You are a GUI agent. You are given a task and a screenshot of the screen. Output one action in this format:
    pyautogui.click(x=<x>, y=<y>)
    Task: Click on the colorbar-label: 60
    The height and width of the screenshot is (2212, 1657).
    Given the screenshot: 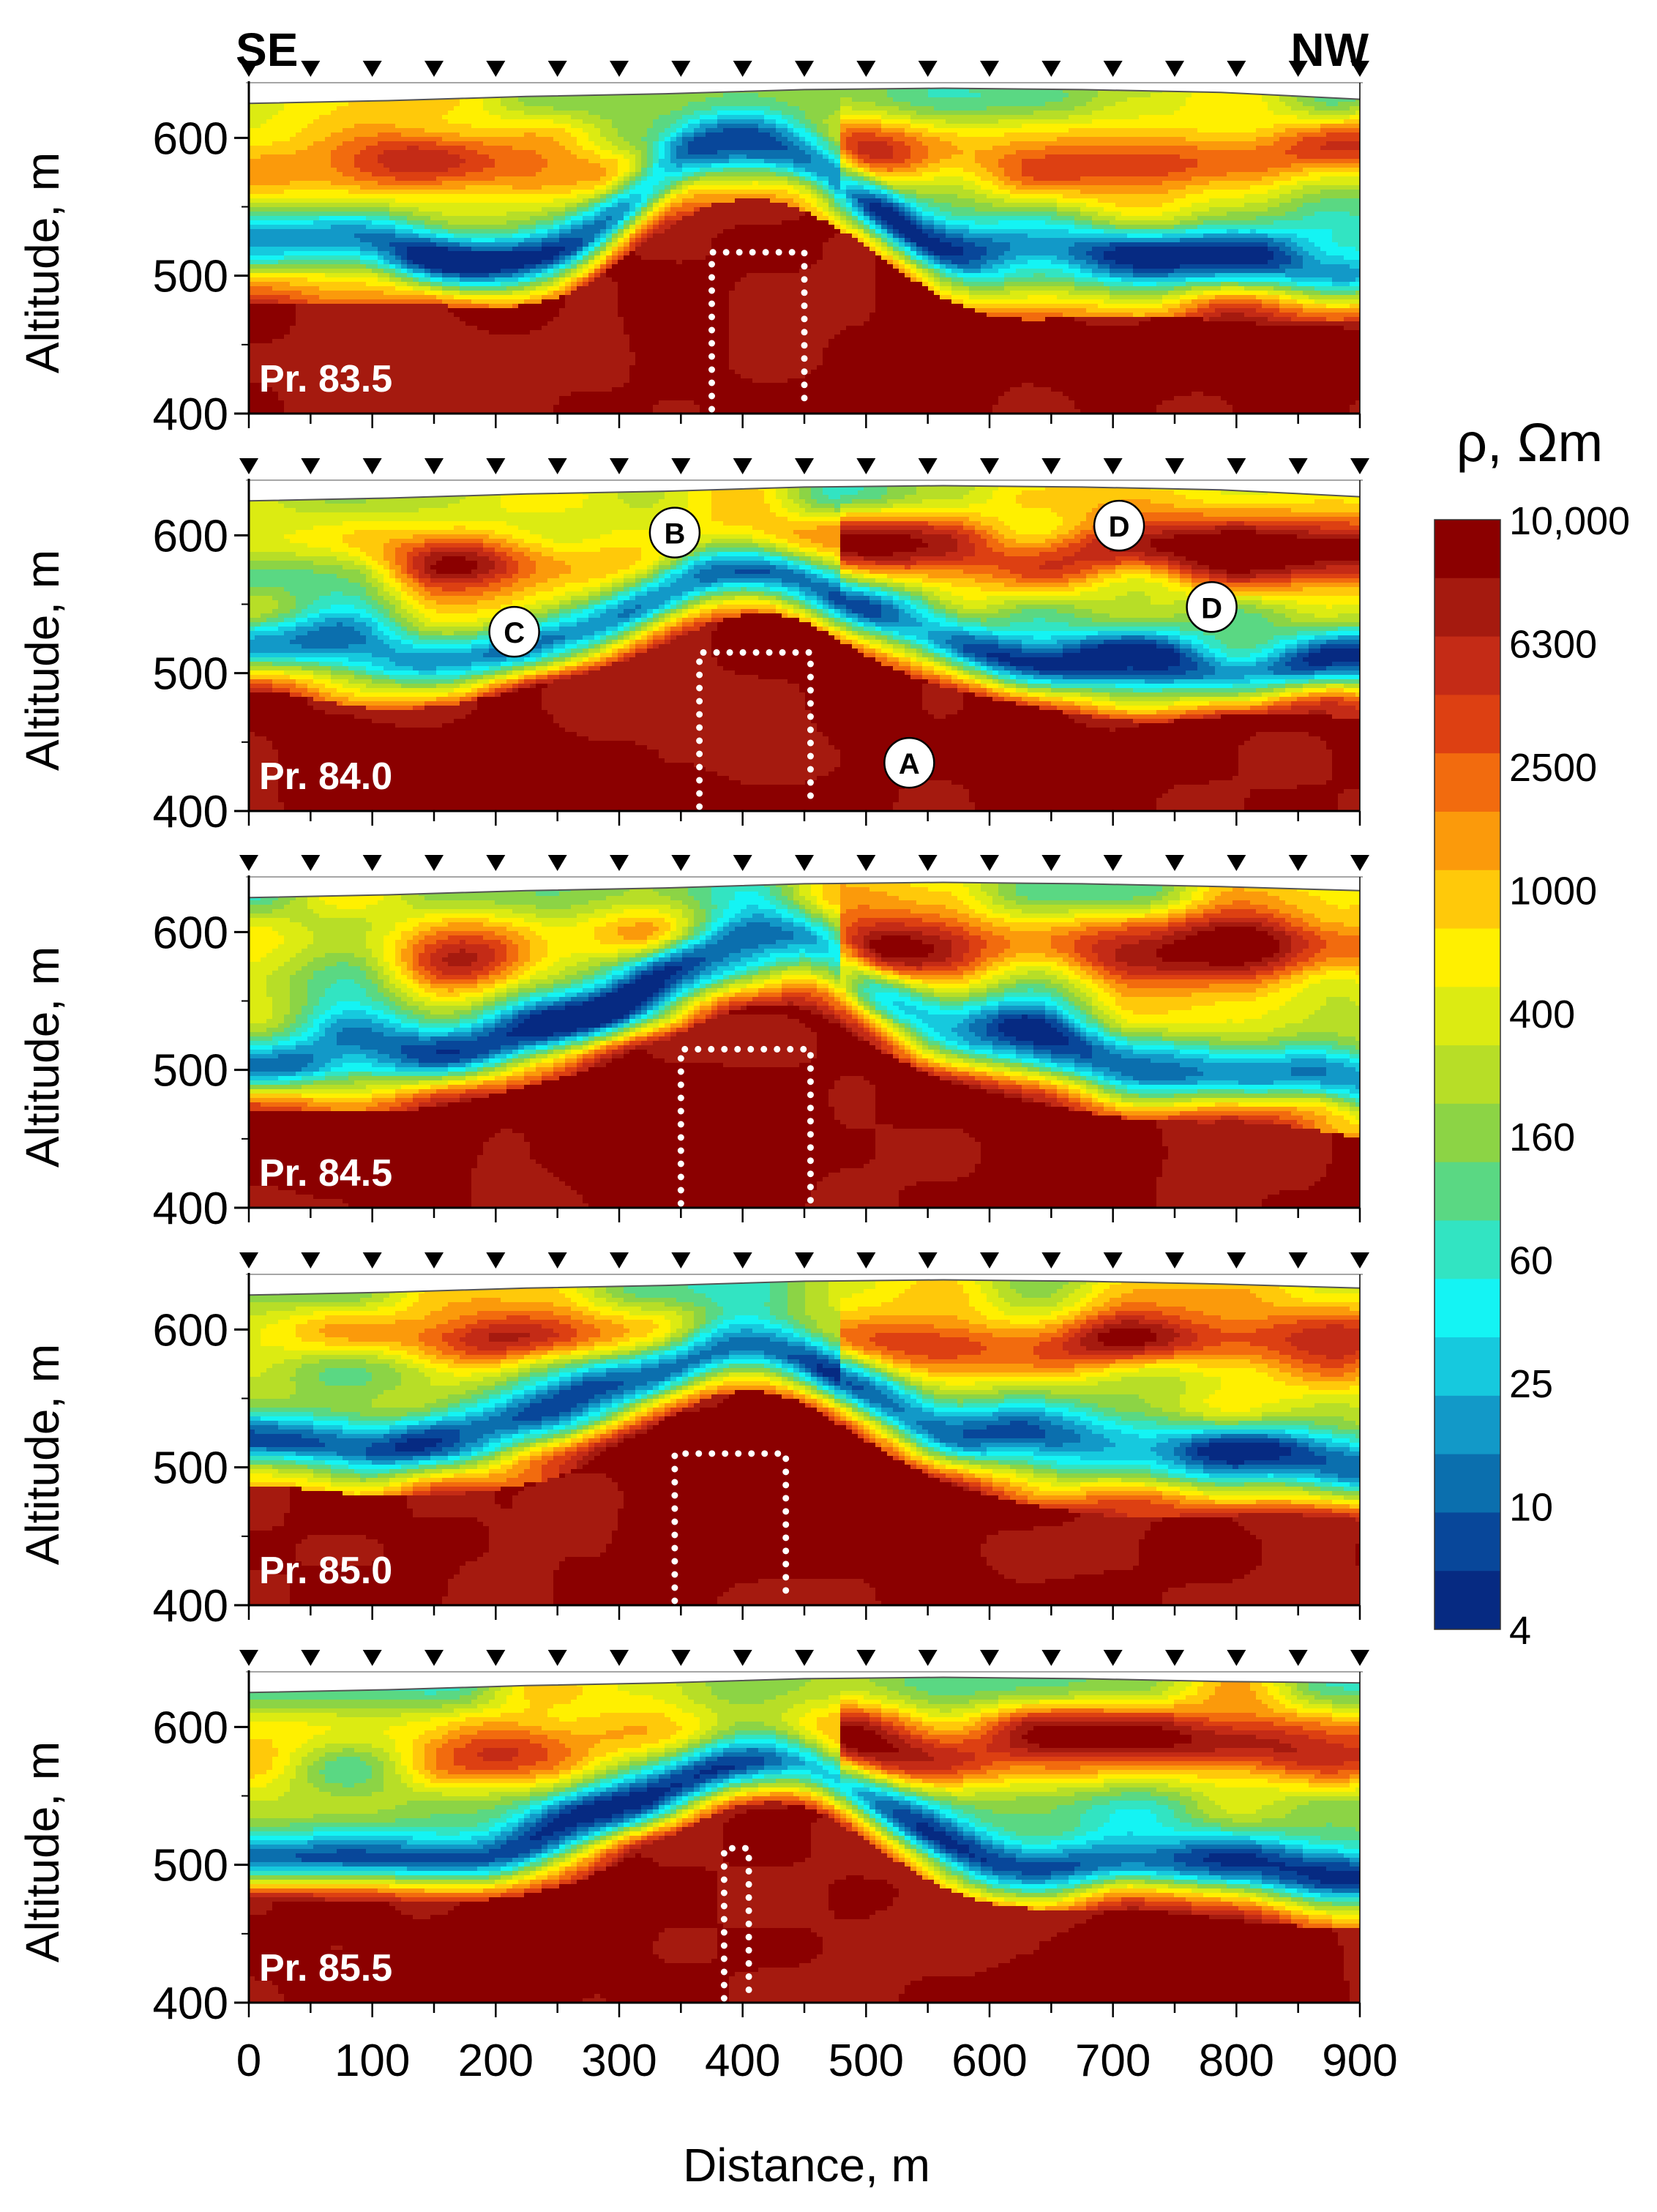 What is the action you would take?
    pyautogui.click(x=1531, y=1261)
    